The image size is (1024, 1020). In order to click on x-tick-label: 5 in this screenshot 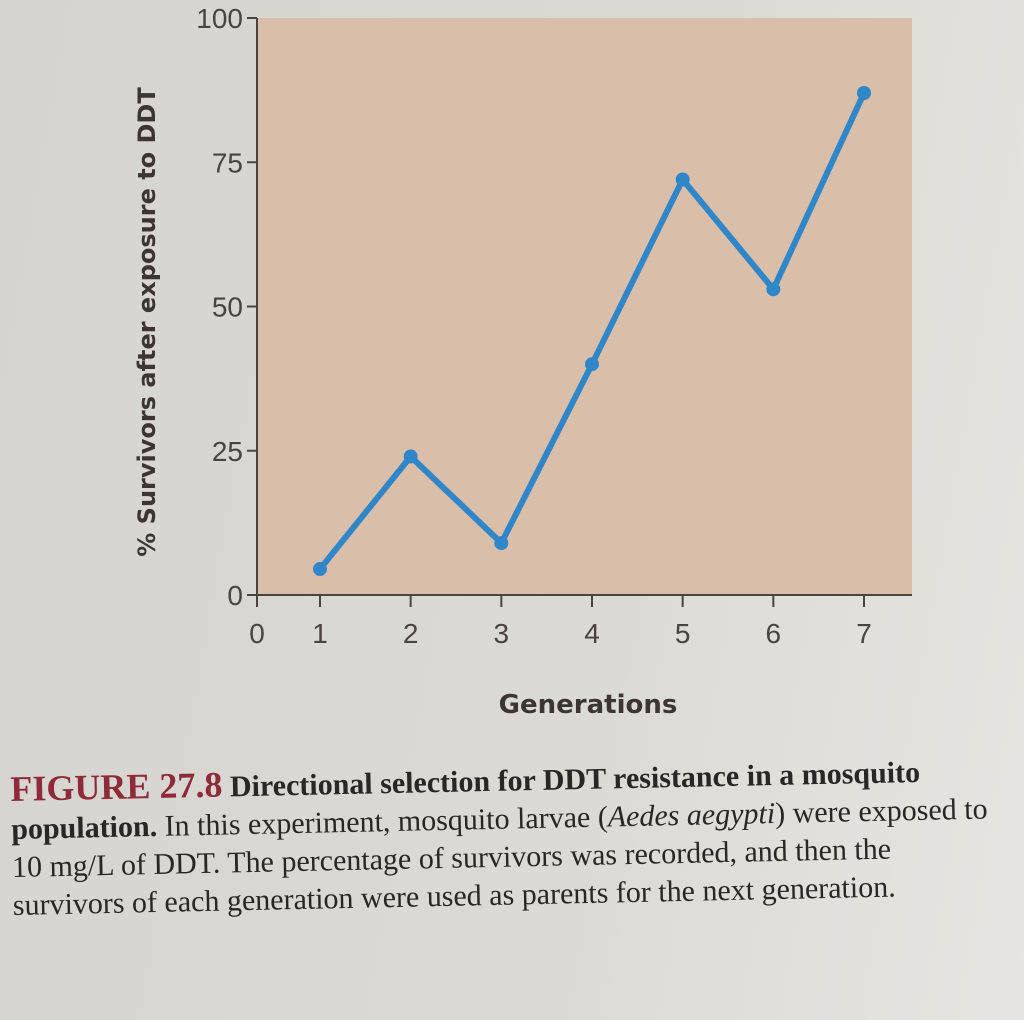, I will do `click(683, 633)`.